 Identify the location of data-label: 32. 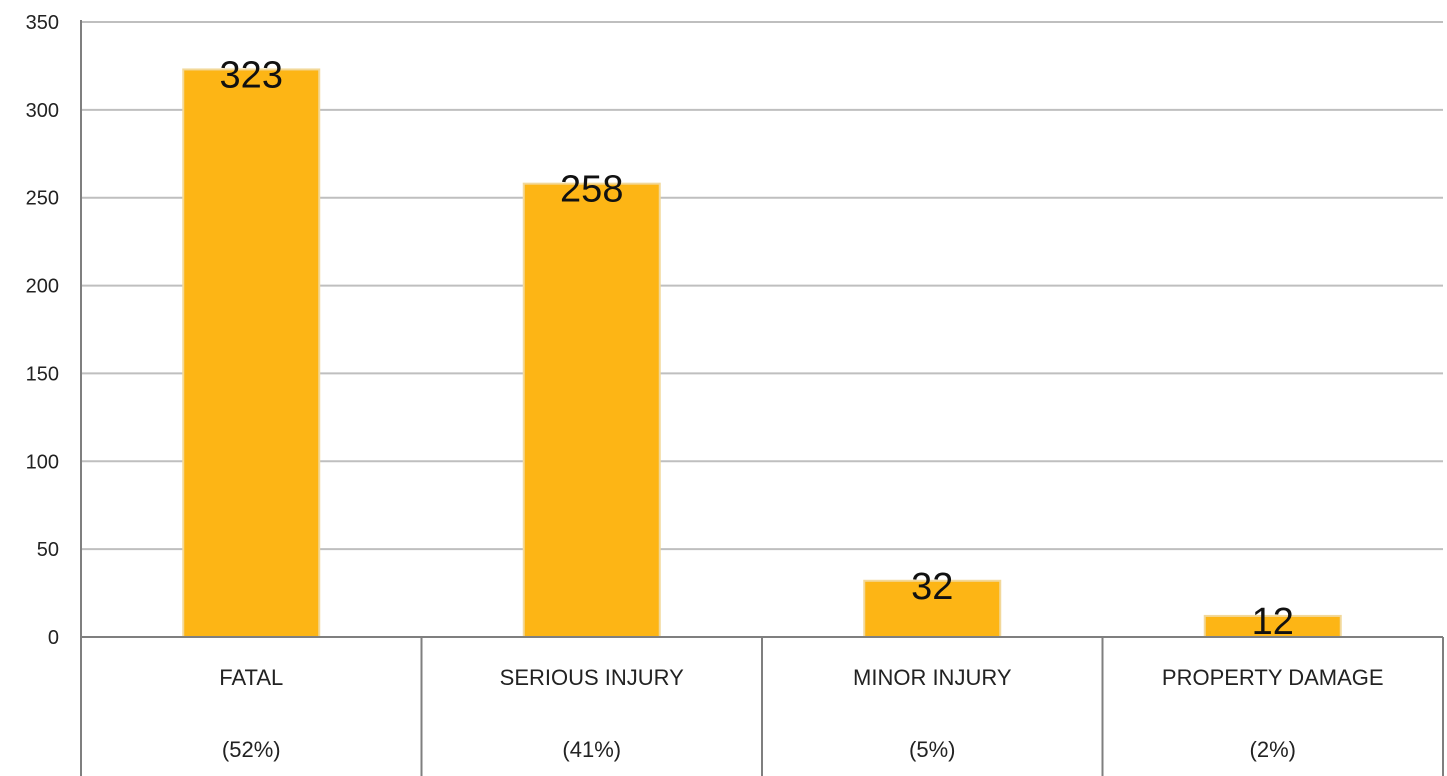
(932, 587).